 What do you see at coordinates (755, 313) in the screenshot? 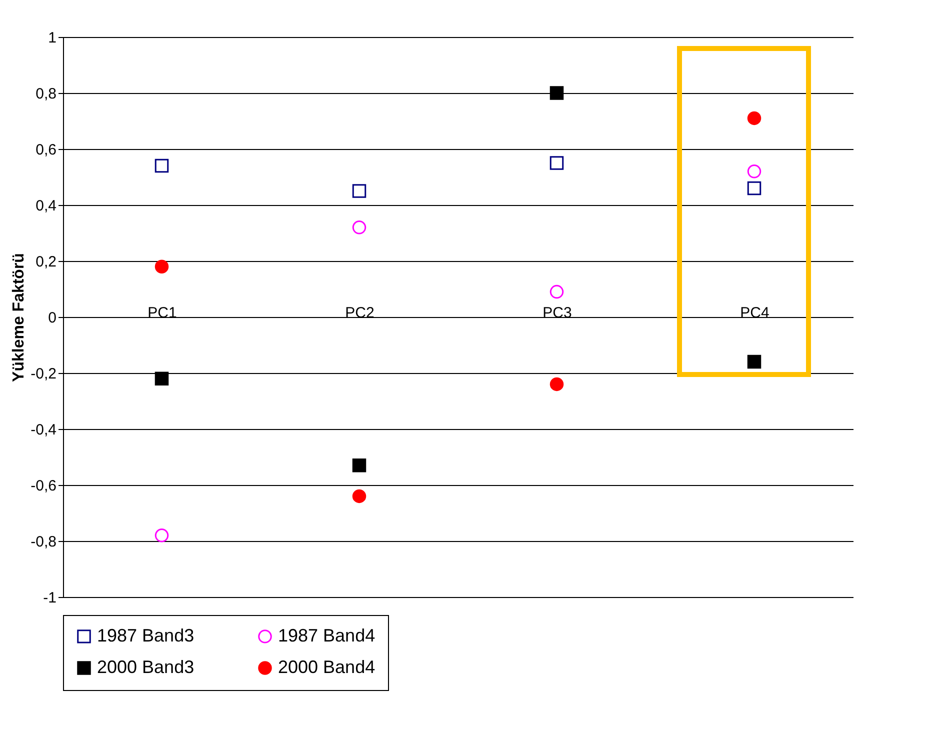
I see `x-tick-label: PC4` at bounding box center [755, 313].